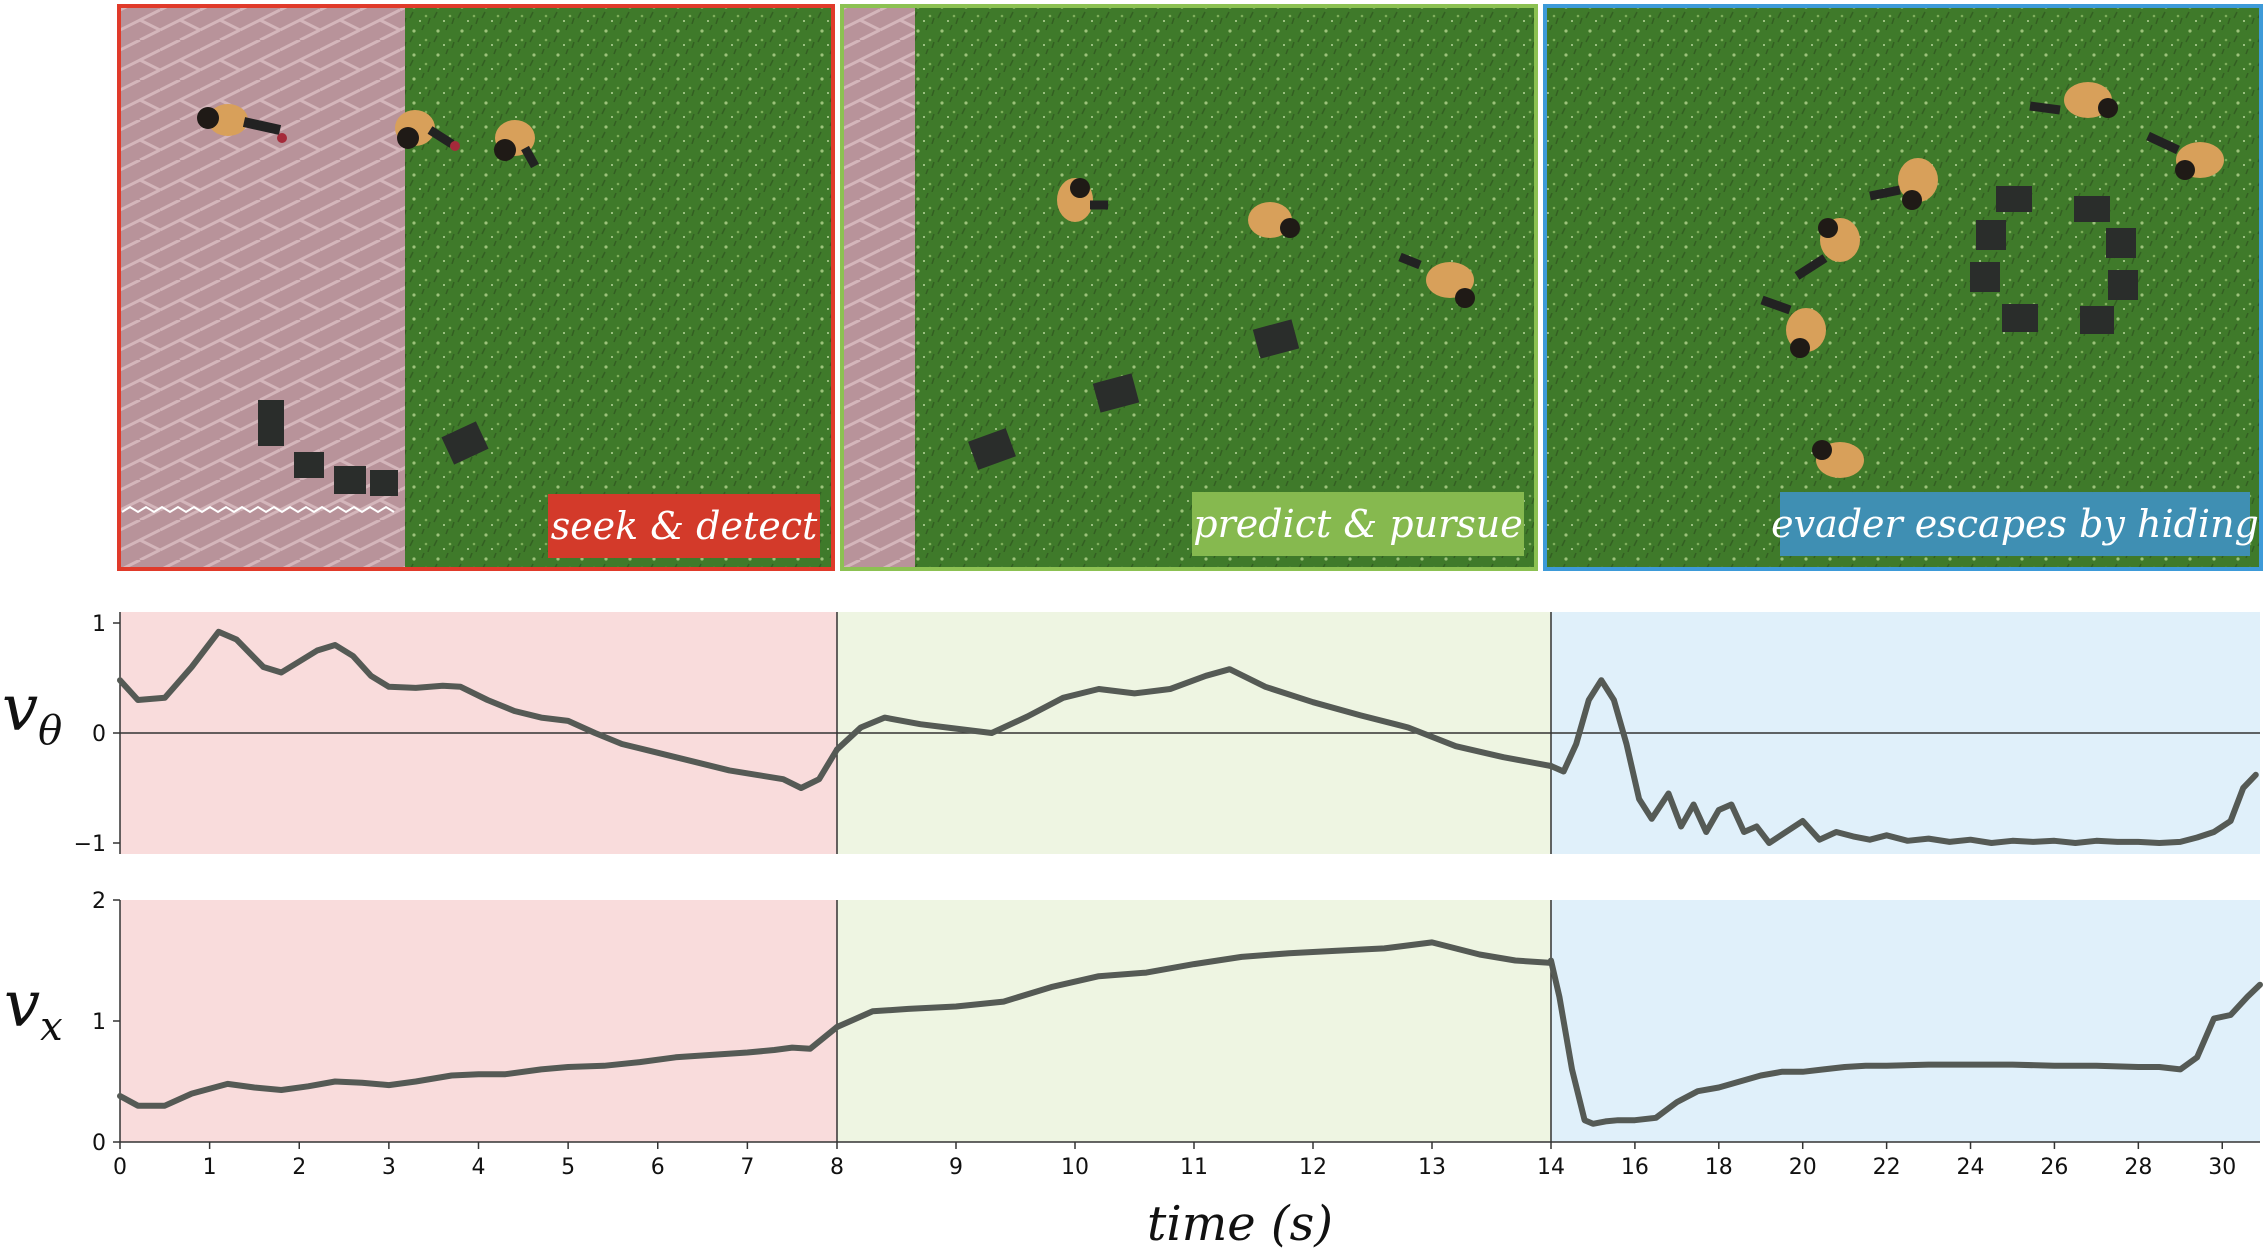  I want to click on x-tick-label: 24, so click(1971, 1167).